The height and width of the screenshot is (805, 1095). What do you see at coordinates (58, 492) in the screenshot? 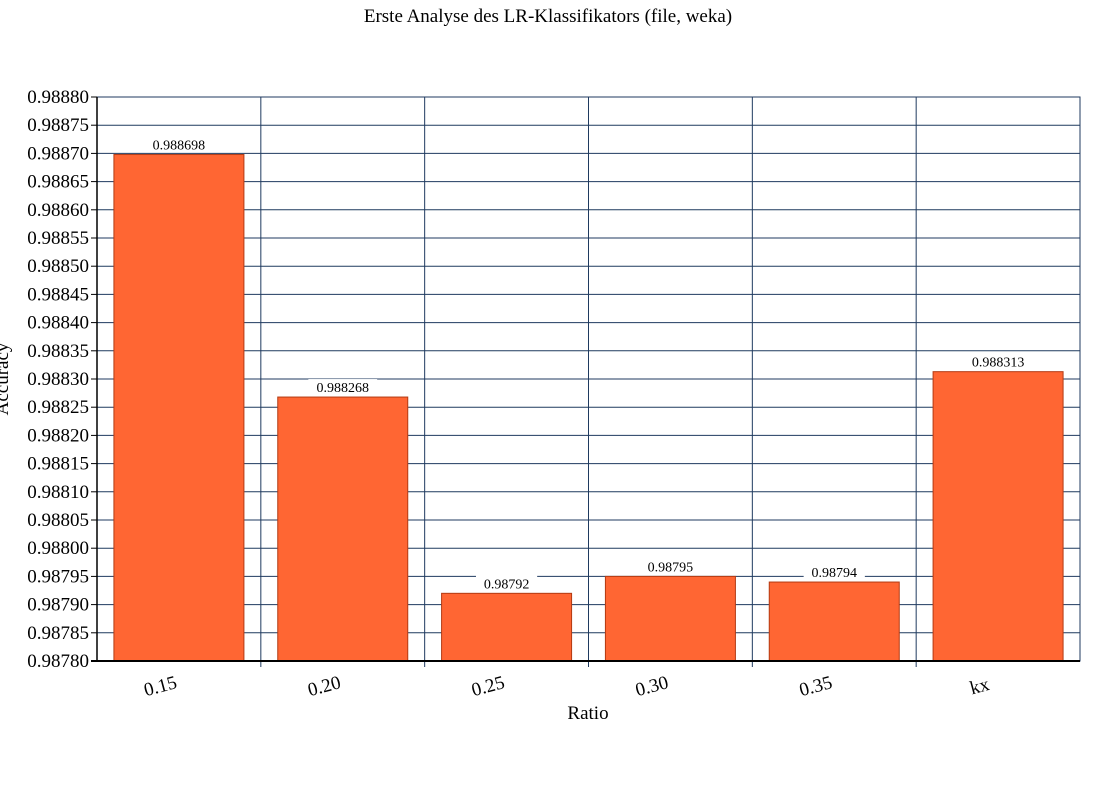
I see `y-tick-label: 0.98810` at bounding box center [58, 492].